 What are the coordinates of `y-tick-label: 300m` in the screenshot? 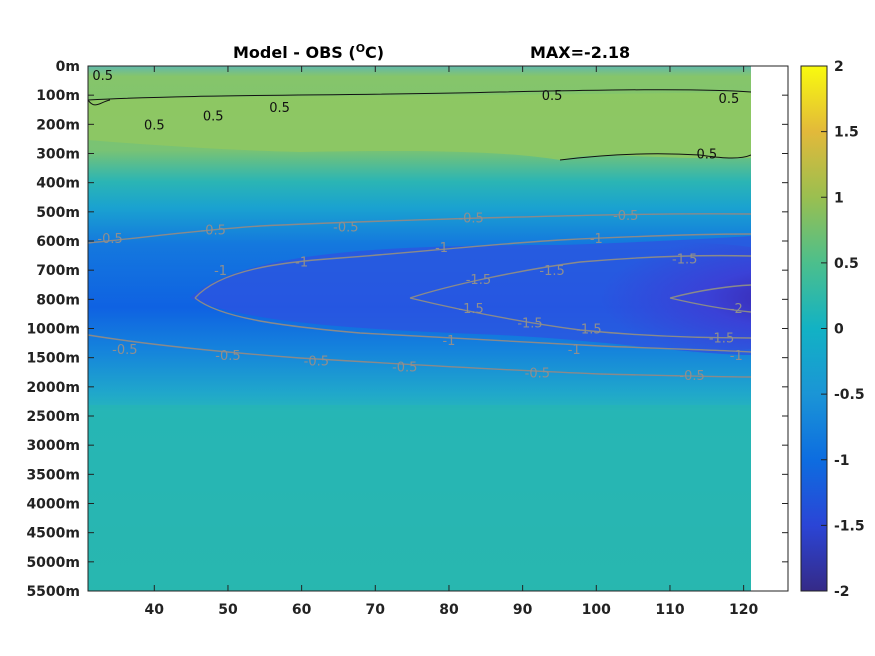 It's located at (58, 155).